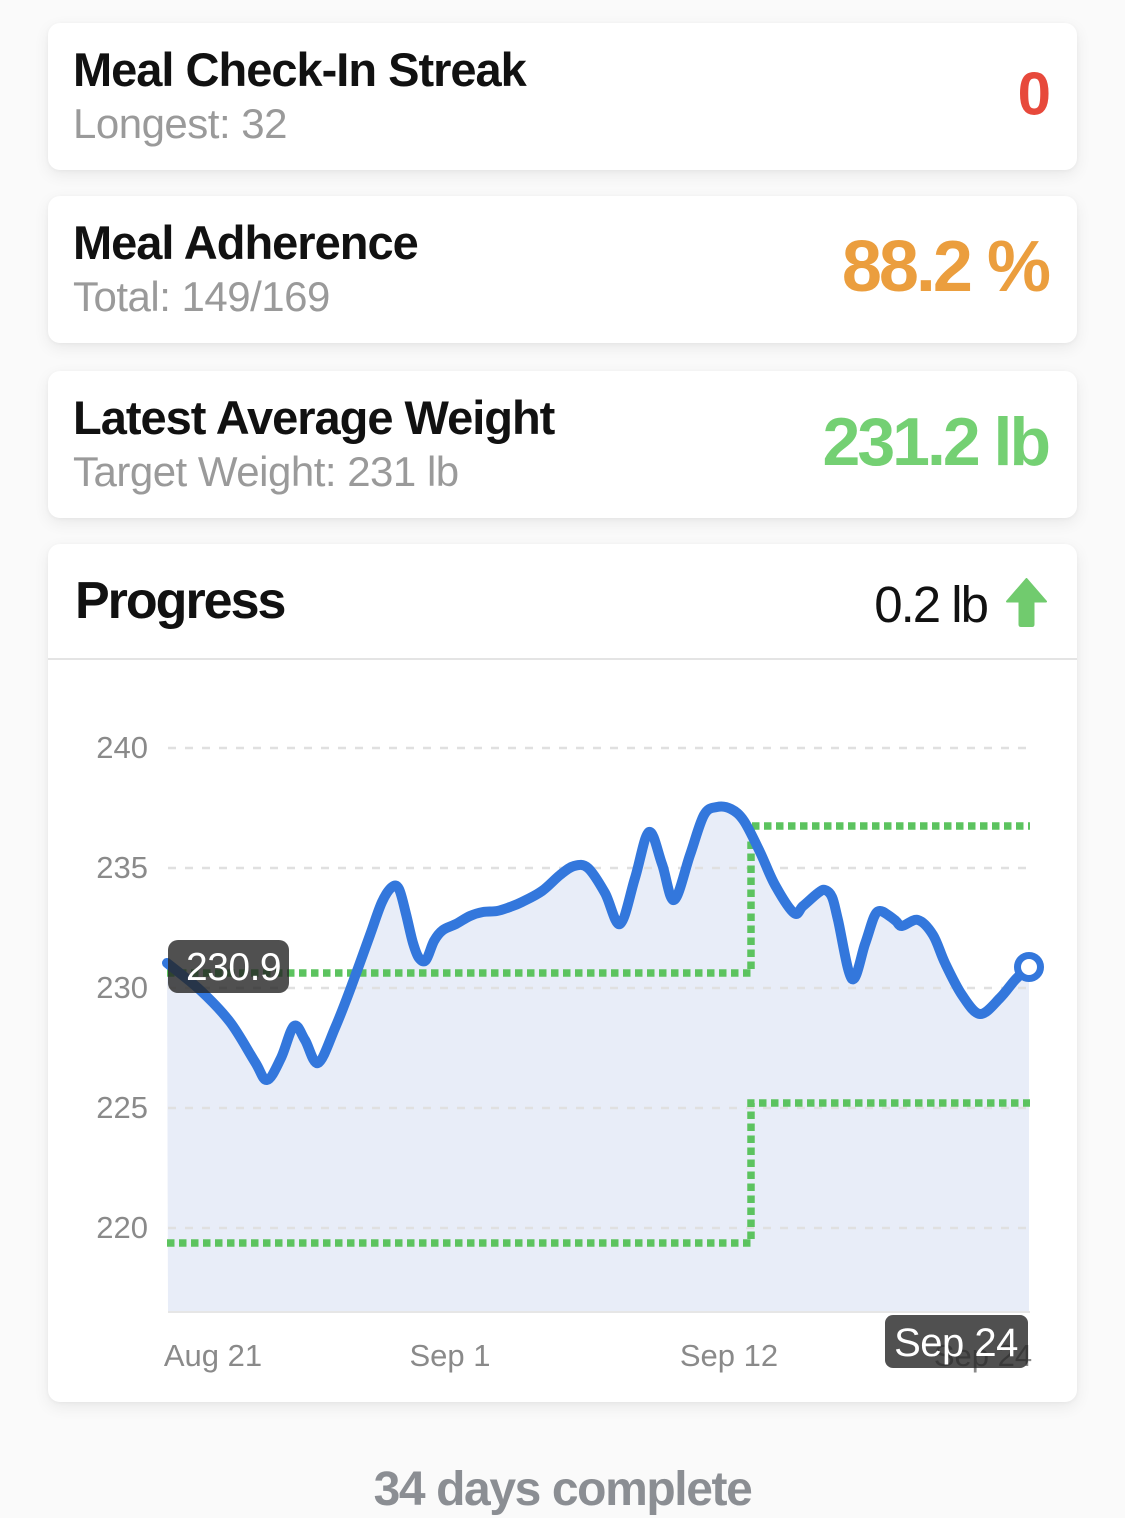 The height and width of the screenshot is (1518, 1125). Describe the element at coordinates (122, 1107) in the screenshot. I see `svg-text: 225` at that location.